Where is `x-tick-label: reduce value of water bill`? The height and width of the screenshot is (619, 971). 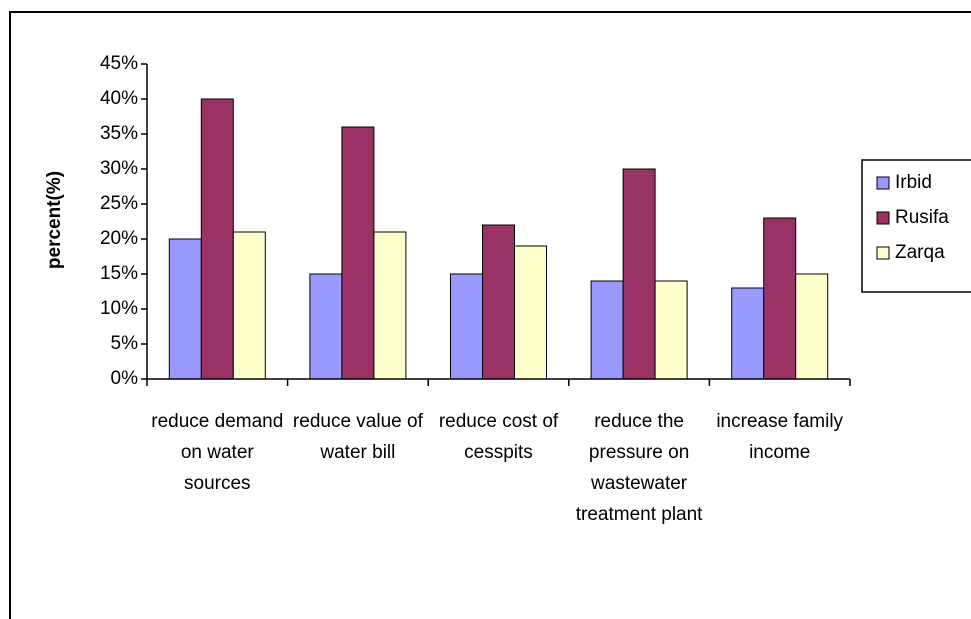 x-tick-label: reduce value of water bill is located at coordinates (357, 437).